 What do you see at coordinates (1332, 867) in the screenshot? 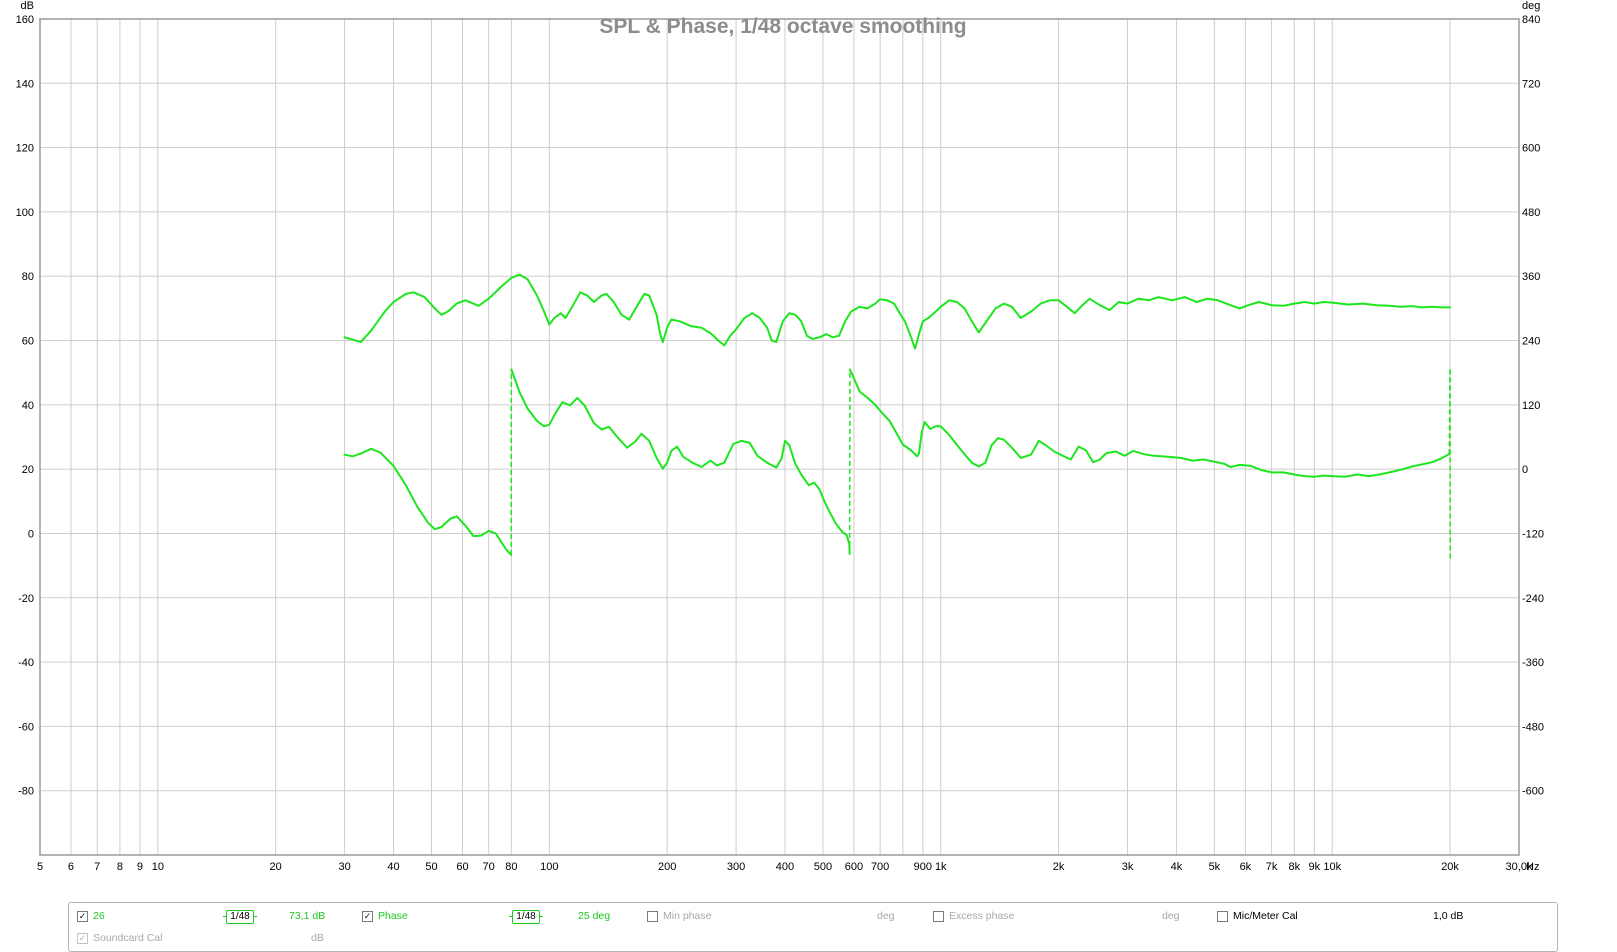
I see `x-tick-label: 10k` at bounding box center [1332, 867].